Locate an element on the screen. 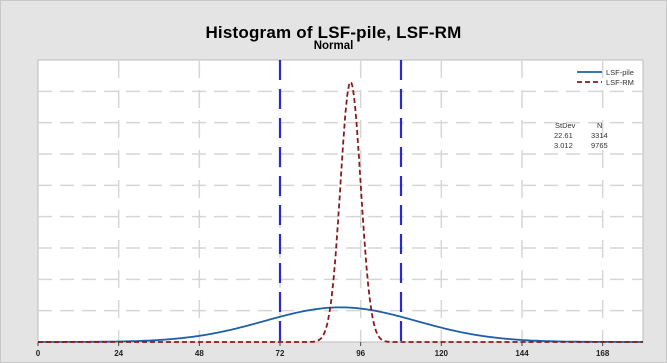 The image size is (667, 363). stats-header: N is located at coordinates (599, 125).